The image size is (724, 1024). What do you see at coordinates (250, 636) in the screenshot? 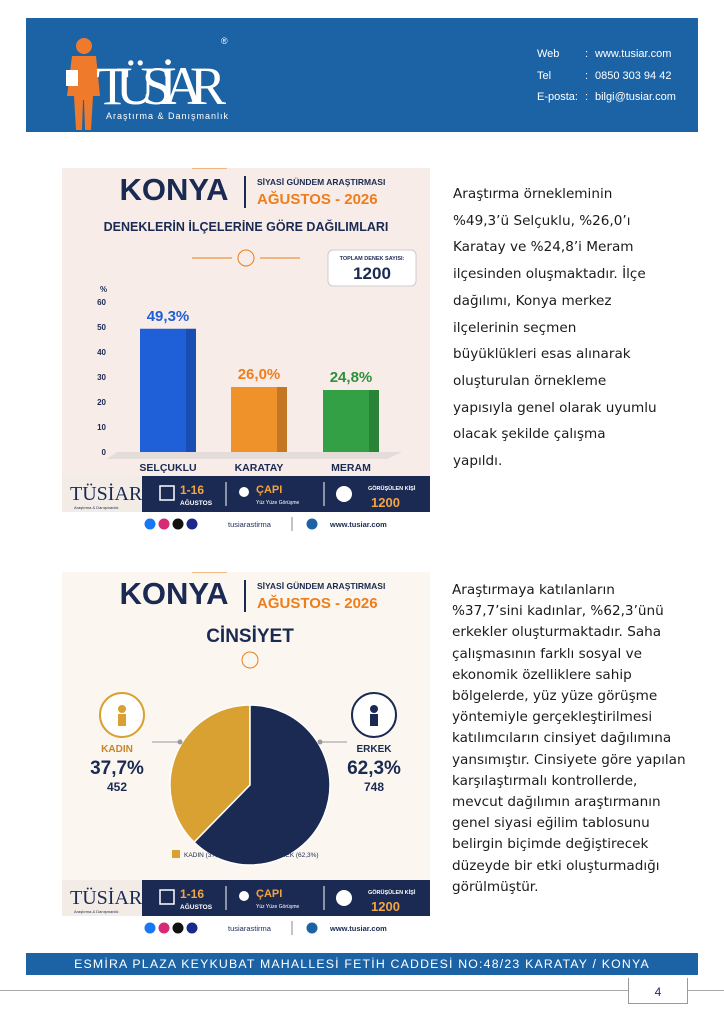
I see `chart-title: CİNSİYET` at bounding box center [250, 636].